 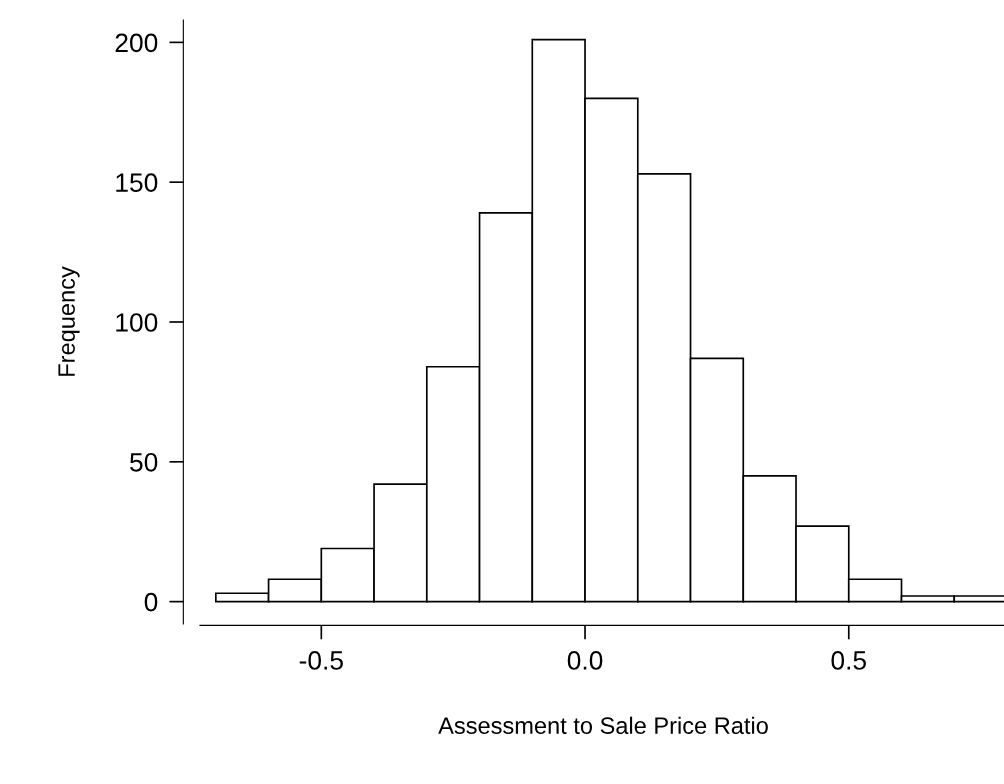 I want to click on x-axis-title: Assessment to Sale Price Ratio, so click(x=603, y=725).